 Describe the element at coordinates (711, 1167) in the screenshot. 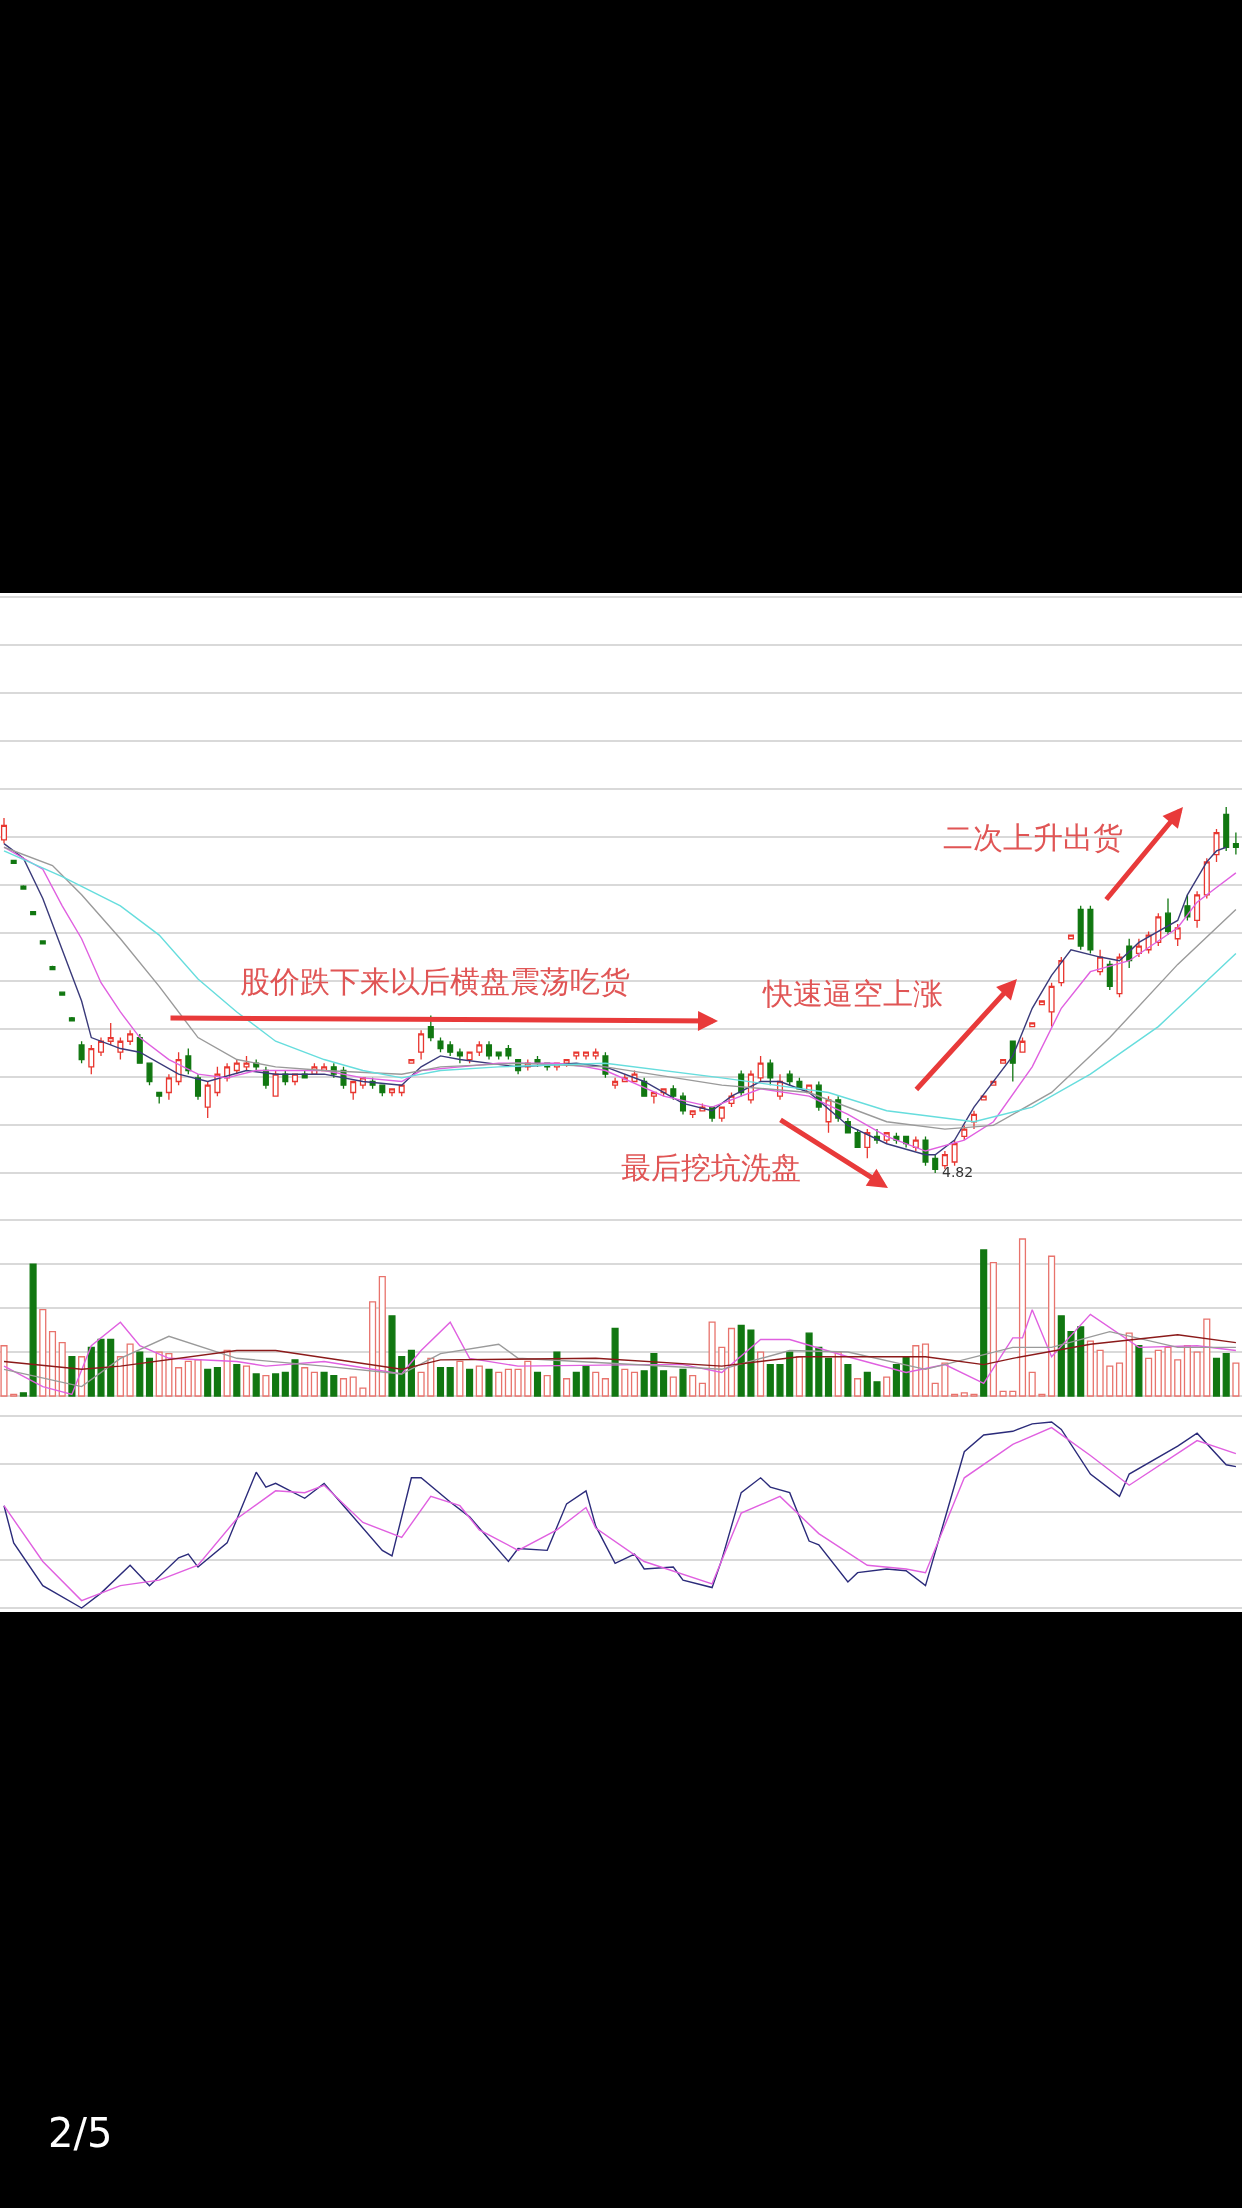

I see `annotation: 最后挖坑洗盘` at that location.